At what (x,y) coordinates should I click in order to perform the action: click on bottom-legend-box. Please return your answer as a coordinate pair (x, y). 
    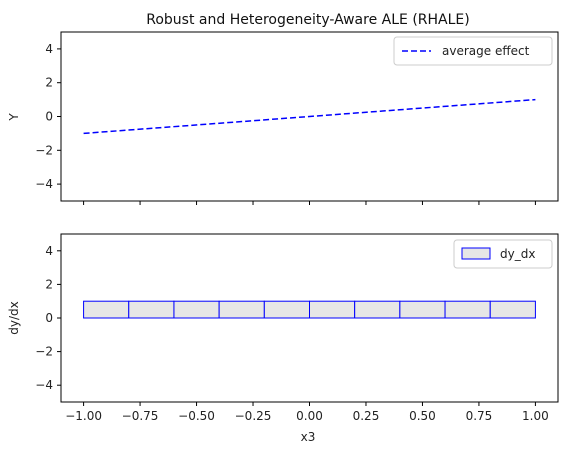
    Looking at the image, I should click on (503, 254).